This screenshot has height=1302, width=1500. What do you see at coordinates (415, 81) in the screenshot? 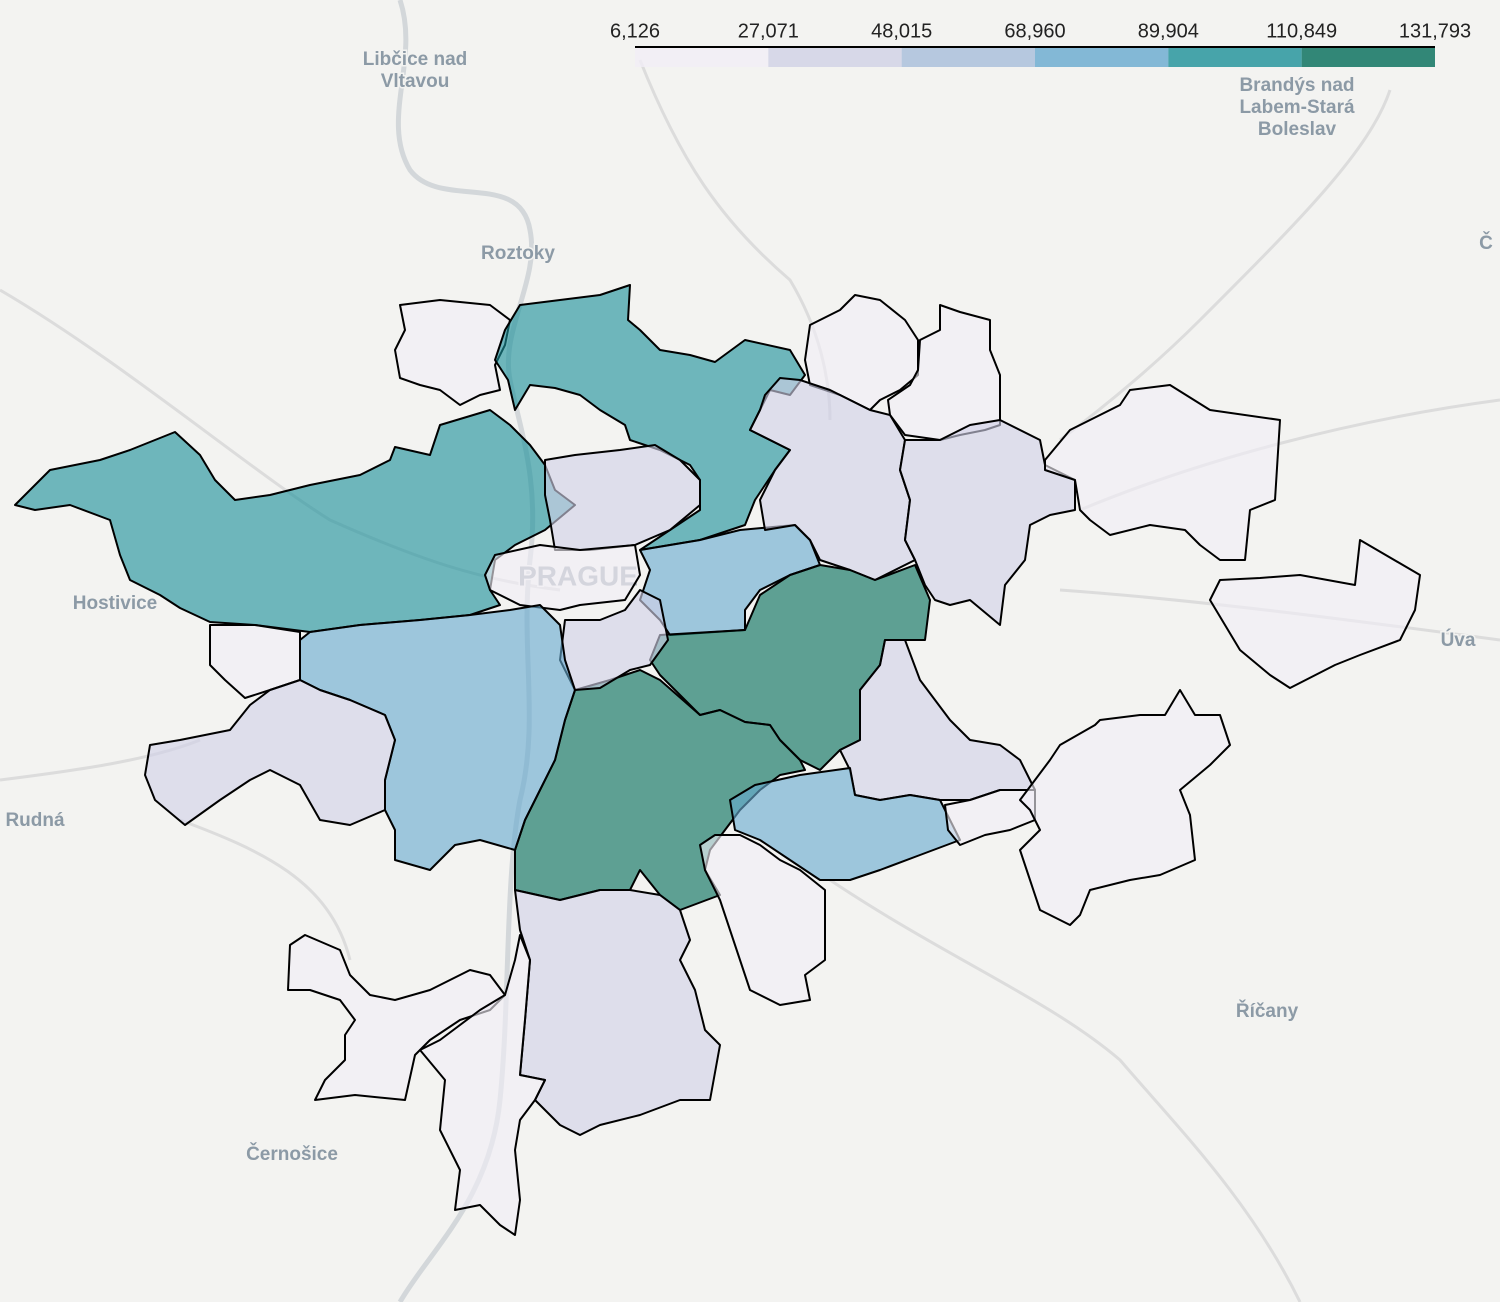
I see `place-label: Vltavou` at bounding box center [415, 81].